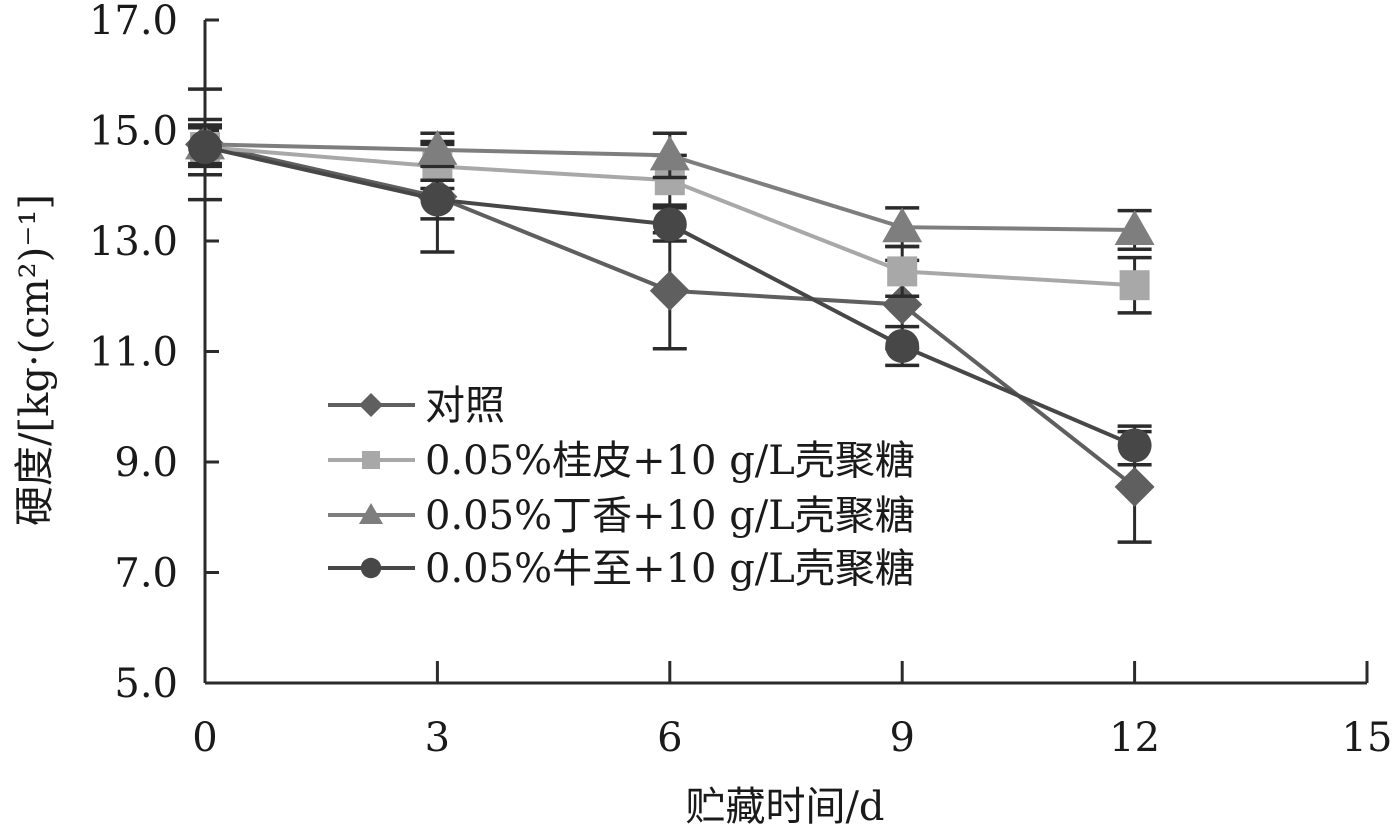 The width and height of the screenshot is (1395, 835). Describe the element at coordinates (784, 807) in the screenshot. I see `x-axis-title: 贮藏时间/d` at that location.